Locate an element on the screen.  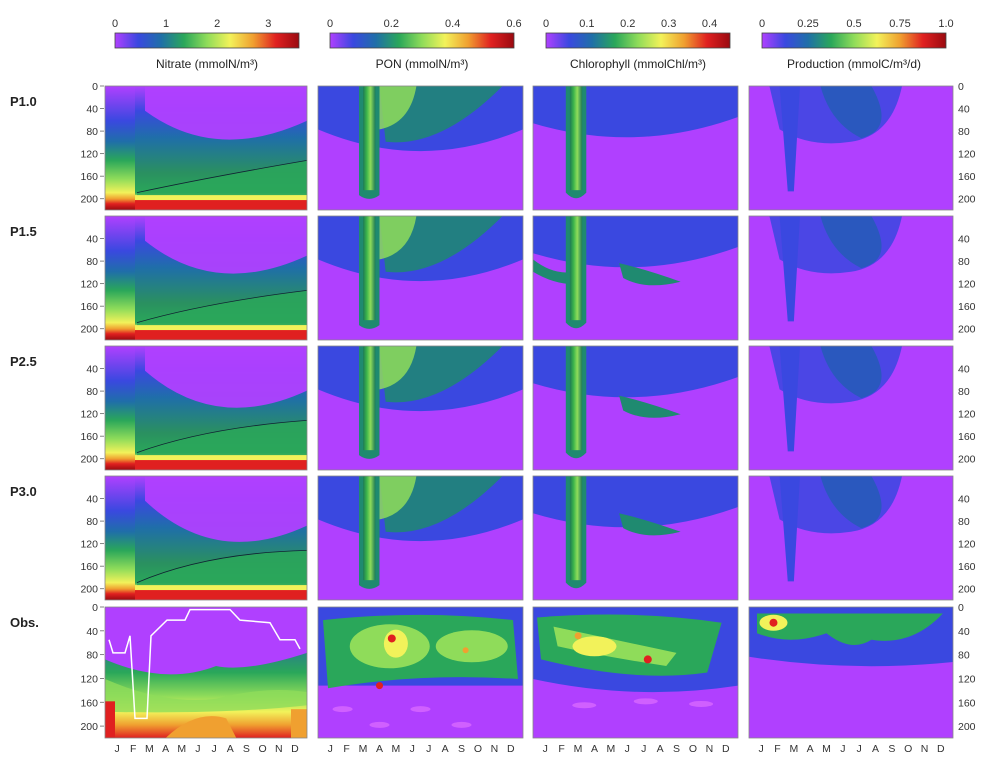
prod-summer-patch is located at coordinates (851, 502).